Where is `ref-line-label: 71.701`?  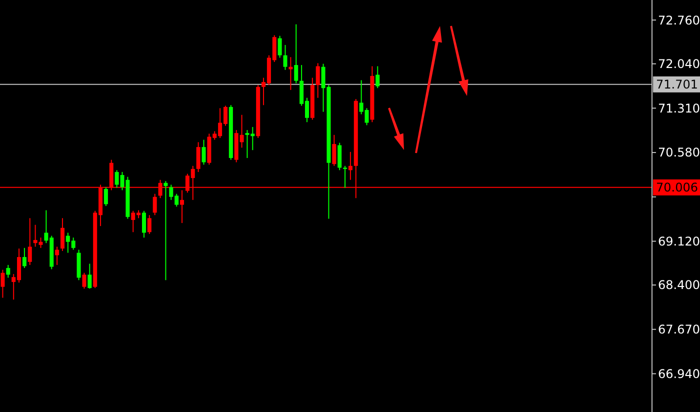 ref-line-label: 71.701 is located at coordinates (677, 85).